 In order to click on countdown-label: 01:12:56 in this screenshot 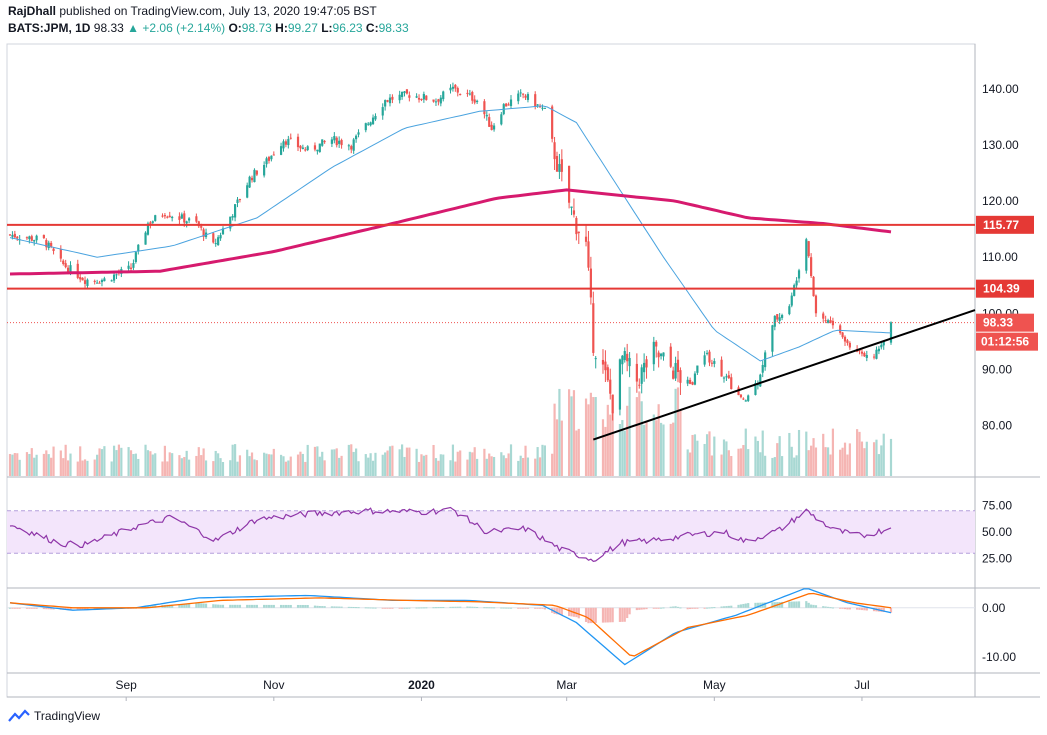, I will do `click(1005, 342)`.